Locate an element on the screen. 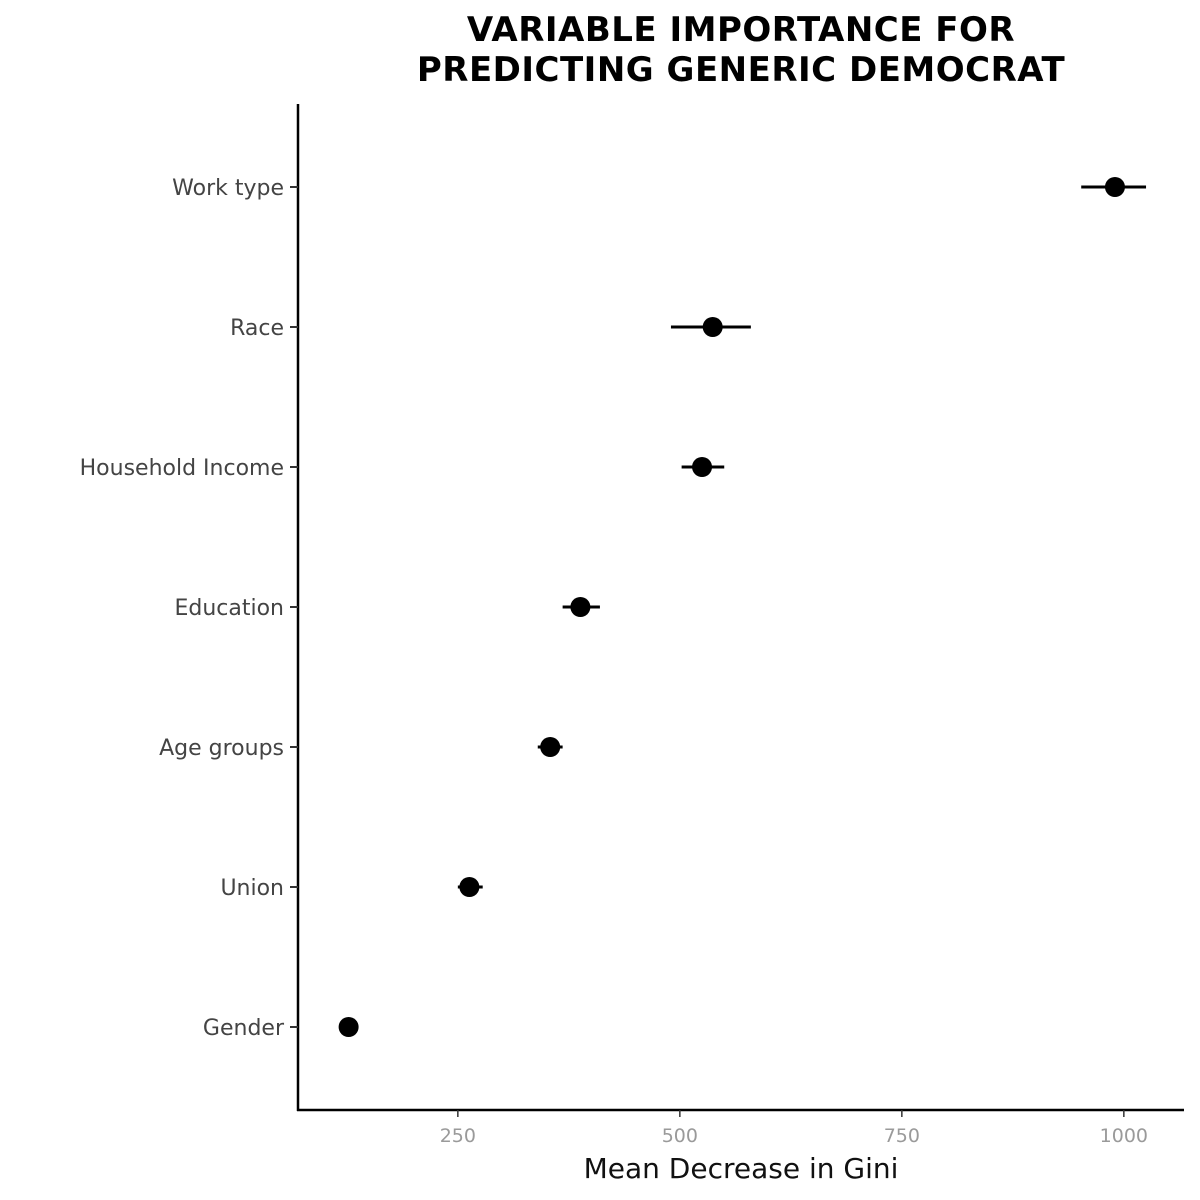 Image resolution: width=1200 pixels, height=1200 pixels. x-tick-label: 750 is located at coordinates (902, 1136).